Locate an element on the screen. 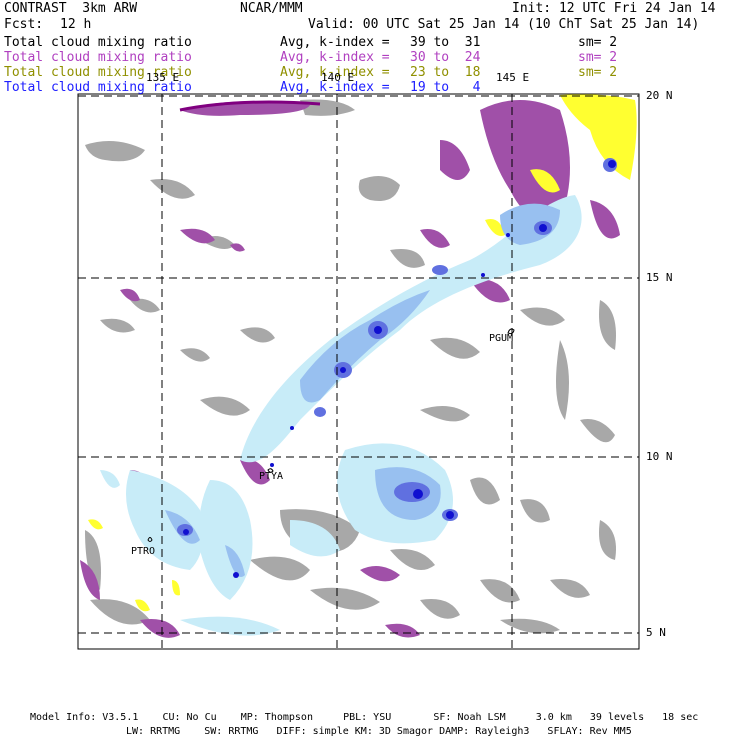  legend-range: 39 to 31 is located at coordinates (445, 42).